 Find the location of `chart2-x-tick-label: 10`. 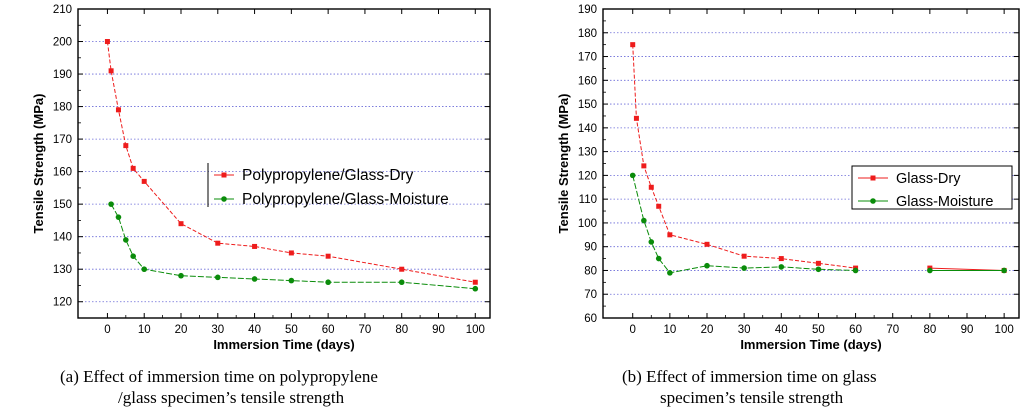

chart2-x-tick-label: 10 is located at coordinates (669, 330).